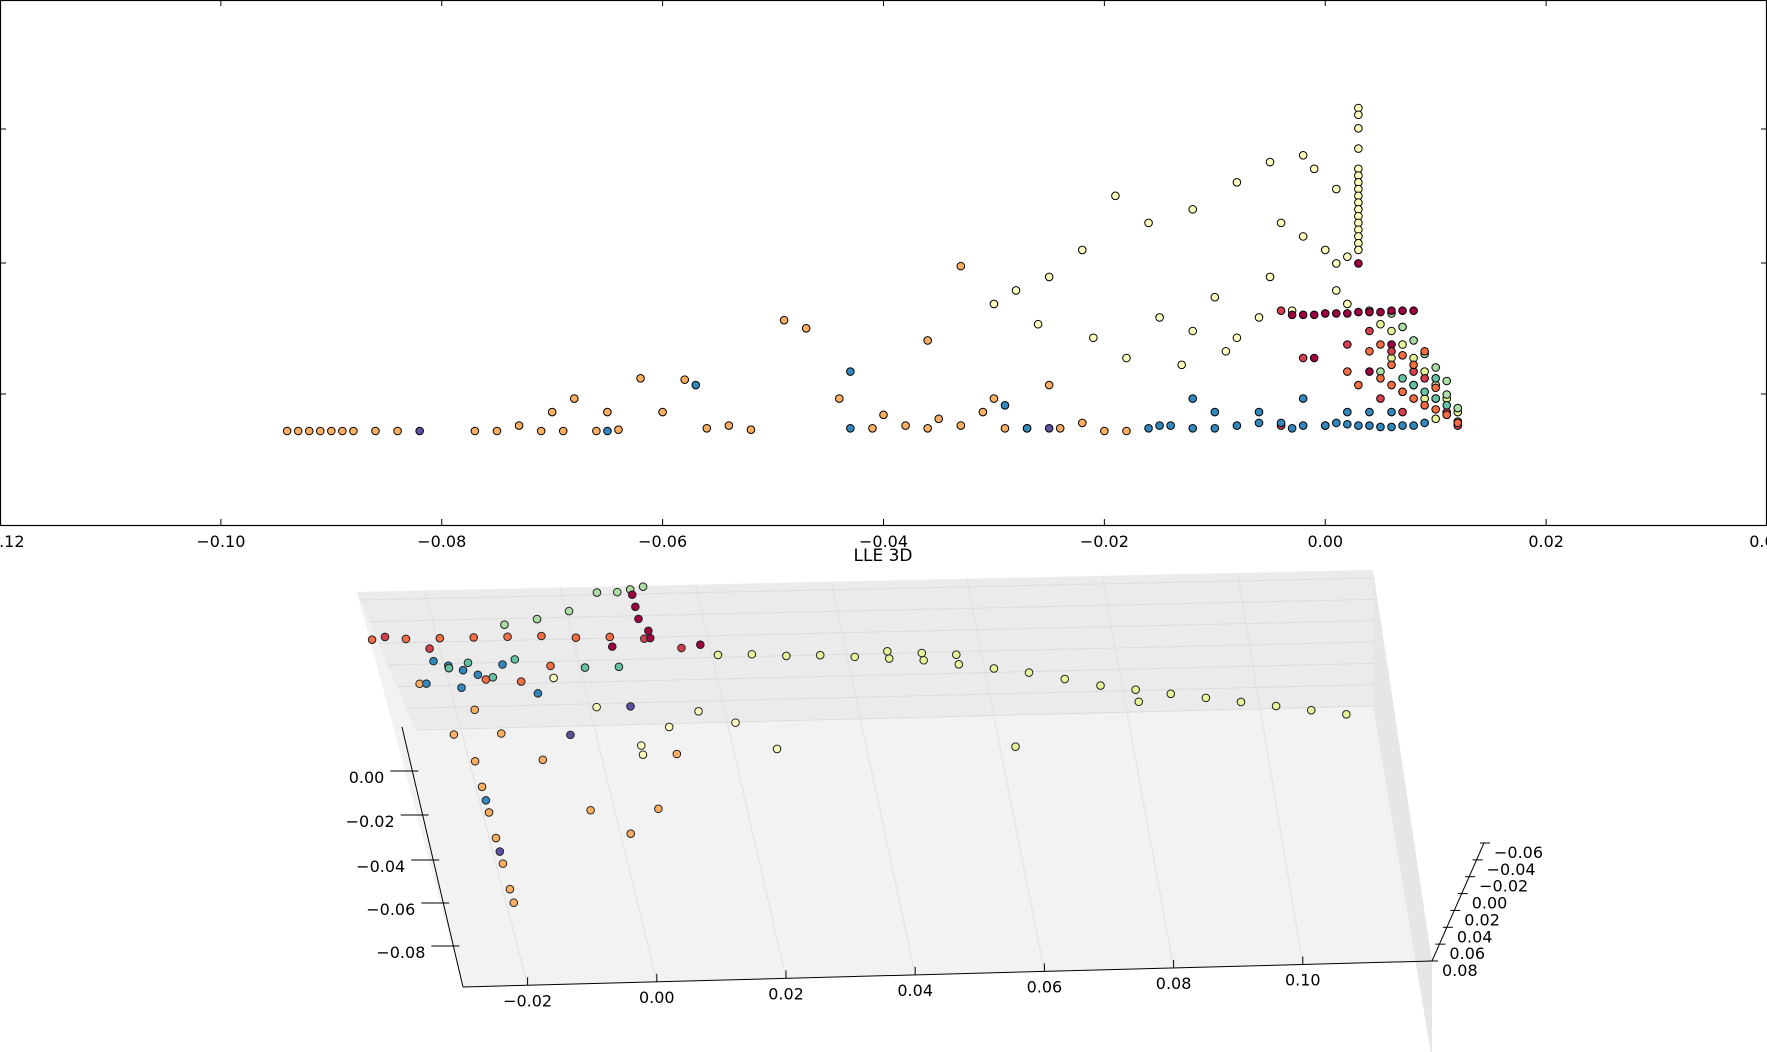  Describe the element at coordinates (548, 793) in the screenshot. I see `scatter-series` at that location.